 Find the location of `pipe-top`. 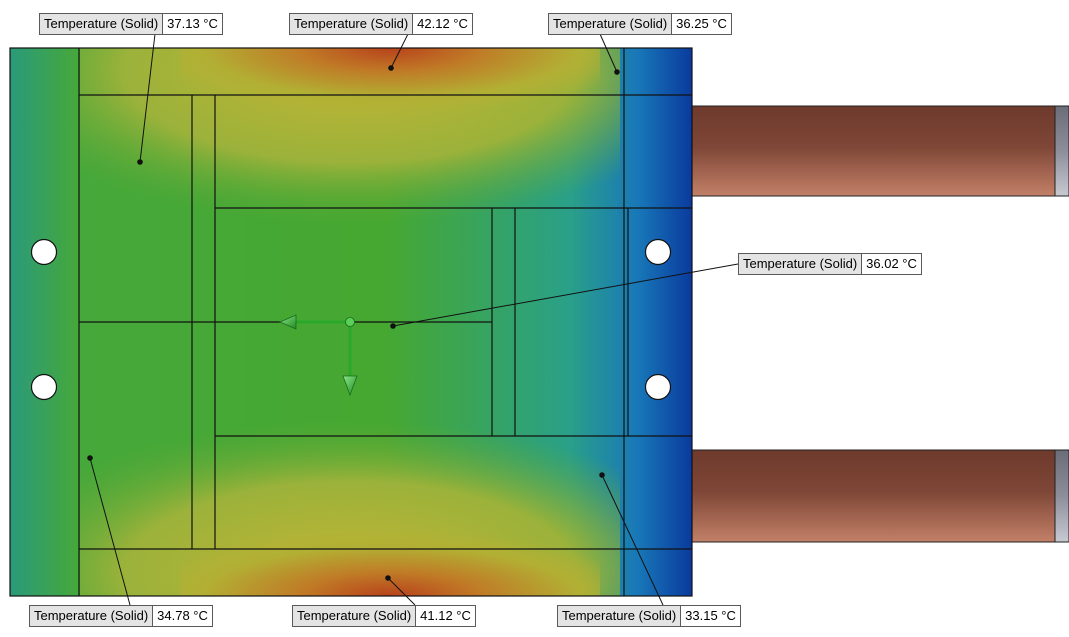

pipe-top is located at coordinates (880, 151).